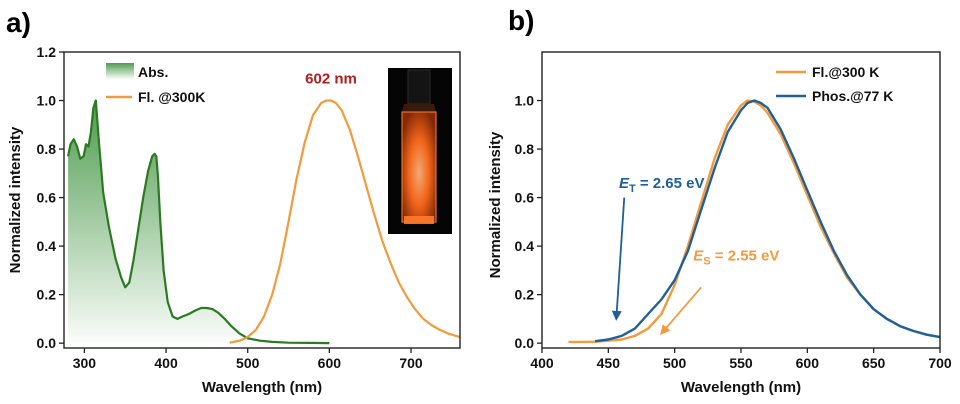  What do you see at coordinates (120, 71) in the screenshot?
I see `legend-swatch-abs` at bounding box center [120, 71].